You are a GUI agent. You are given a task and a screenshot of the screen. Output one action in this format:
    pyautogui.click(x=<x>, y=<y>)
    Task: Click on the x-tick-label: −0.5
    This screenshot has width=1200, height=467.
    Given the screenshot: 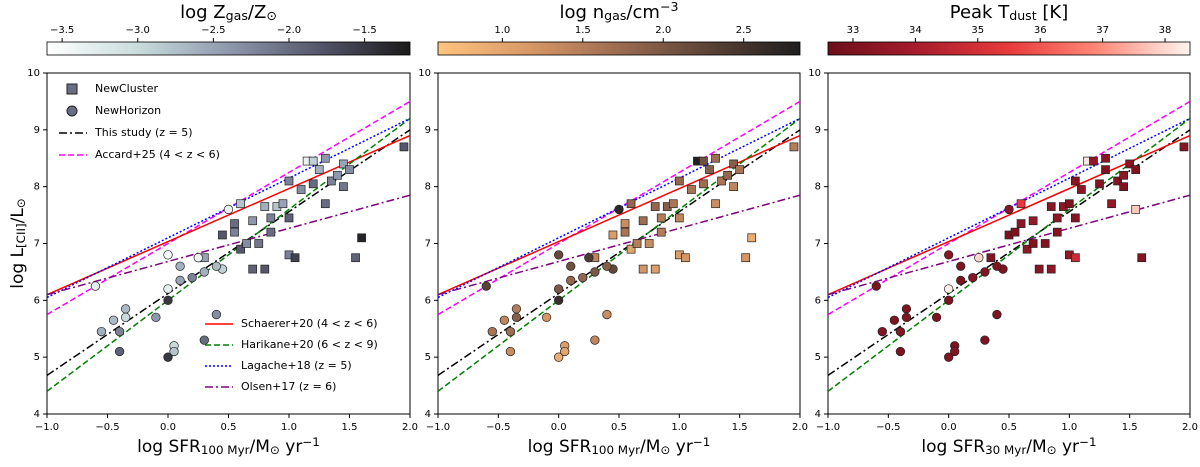 What is the action you would take?
    pyautogui.click(x=107, y=427)
    